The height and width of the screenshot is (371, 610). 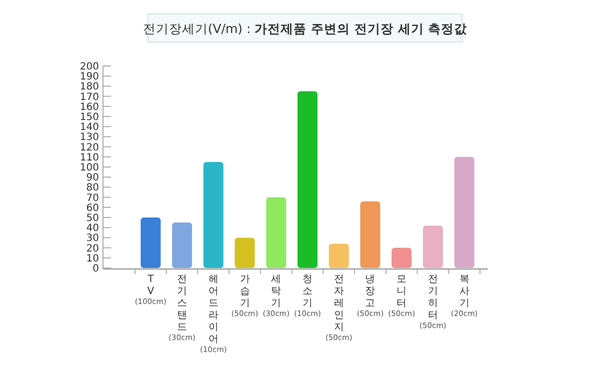 I want to click on y-tick-label: 160, so click(x=89, y=107).